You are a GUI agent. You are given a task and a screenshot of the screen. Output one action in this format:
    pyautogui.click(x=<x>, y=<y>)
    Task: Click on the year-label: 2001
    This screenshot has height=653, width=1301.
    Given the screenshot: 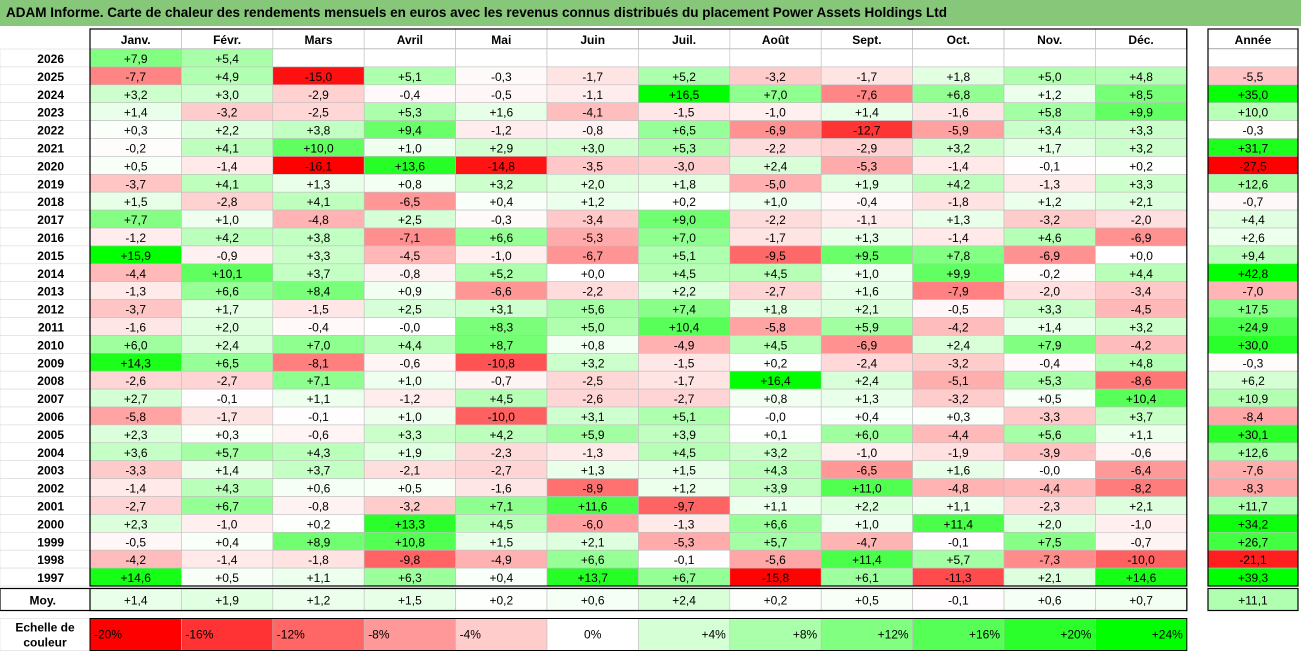 What is the action you would take?
    pyautogui.click(x=50, y=506)
    